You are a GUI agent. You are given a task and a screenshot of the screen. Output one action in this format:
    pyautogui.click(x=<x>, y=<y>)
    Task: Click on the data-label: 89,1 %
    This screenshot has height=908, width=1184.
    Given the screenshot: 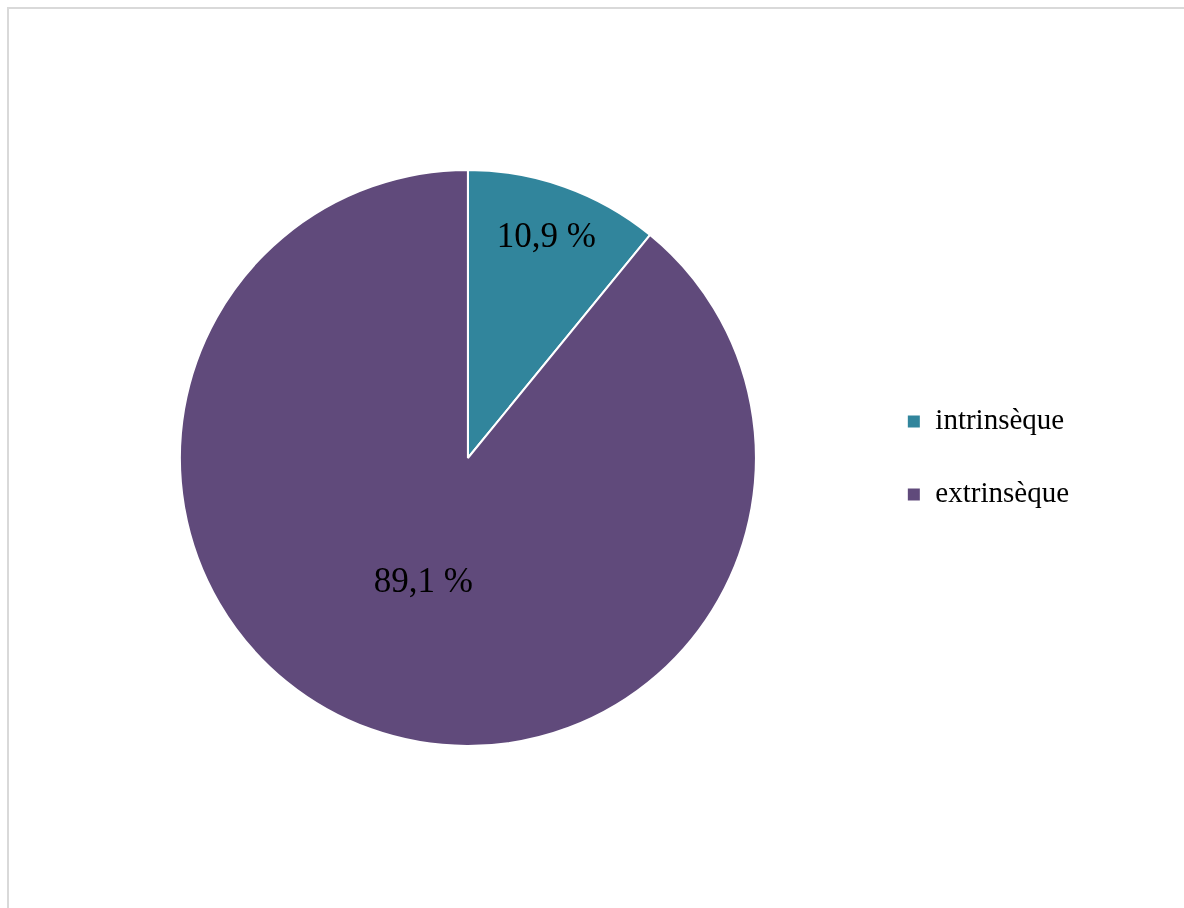 What is the action you would take?
    pyautogui.click(x=423, y=580)
    